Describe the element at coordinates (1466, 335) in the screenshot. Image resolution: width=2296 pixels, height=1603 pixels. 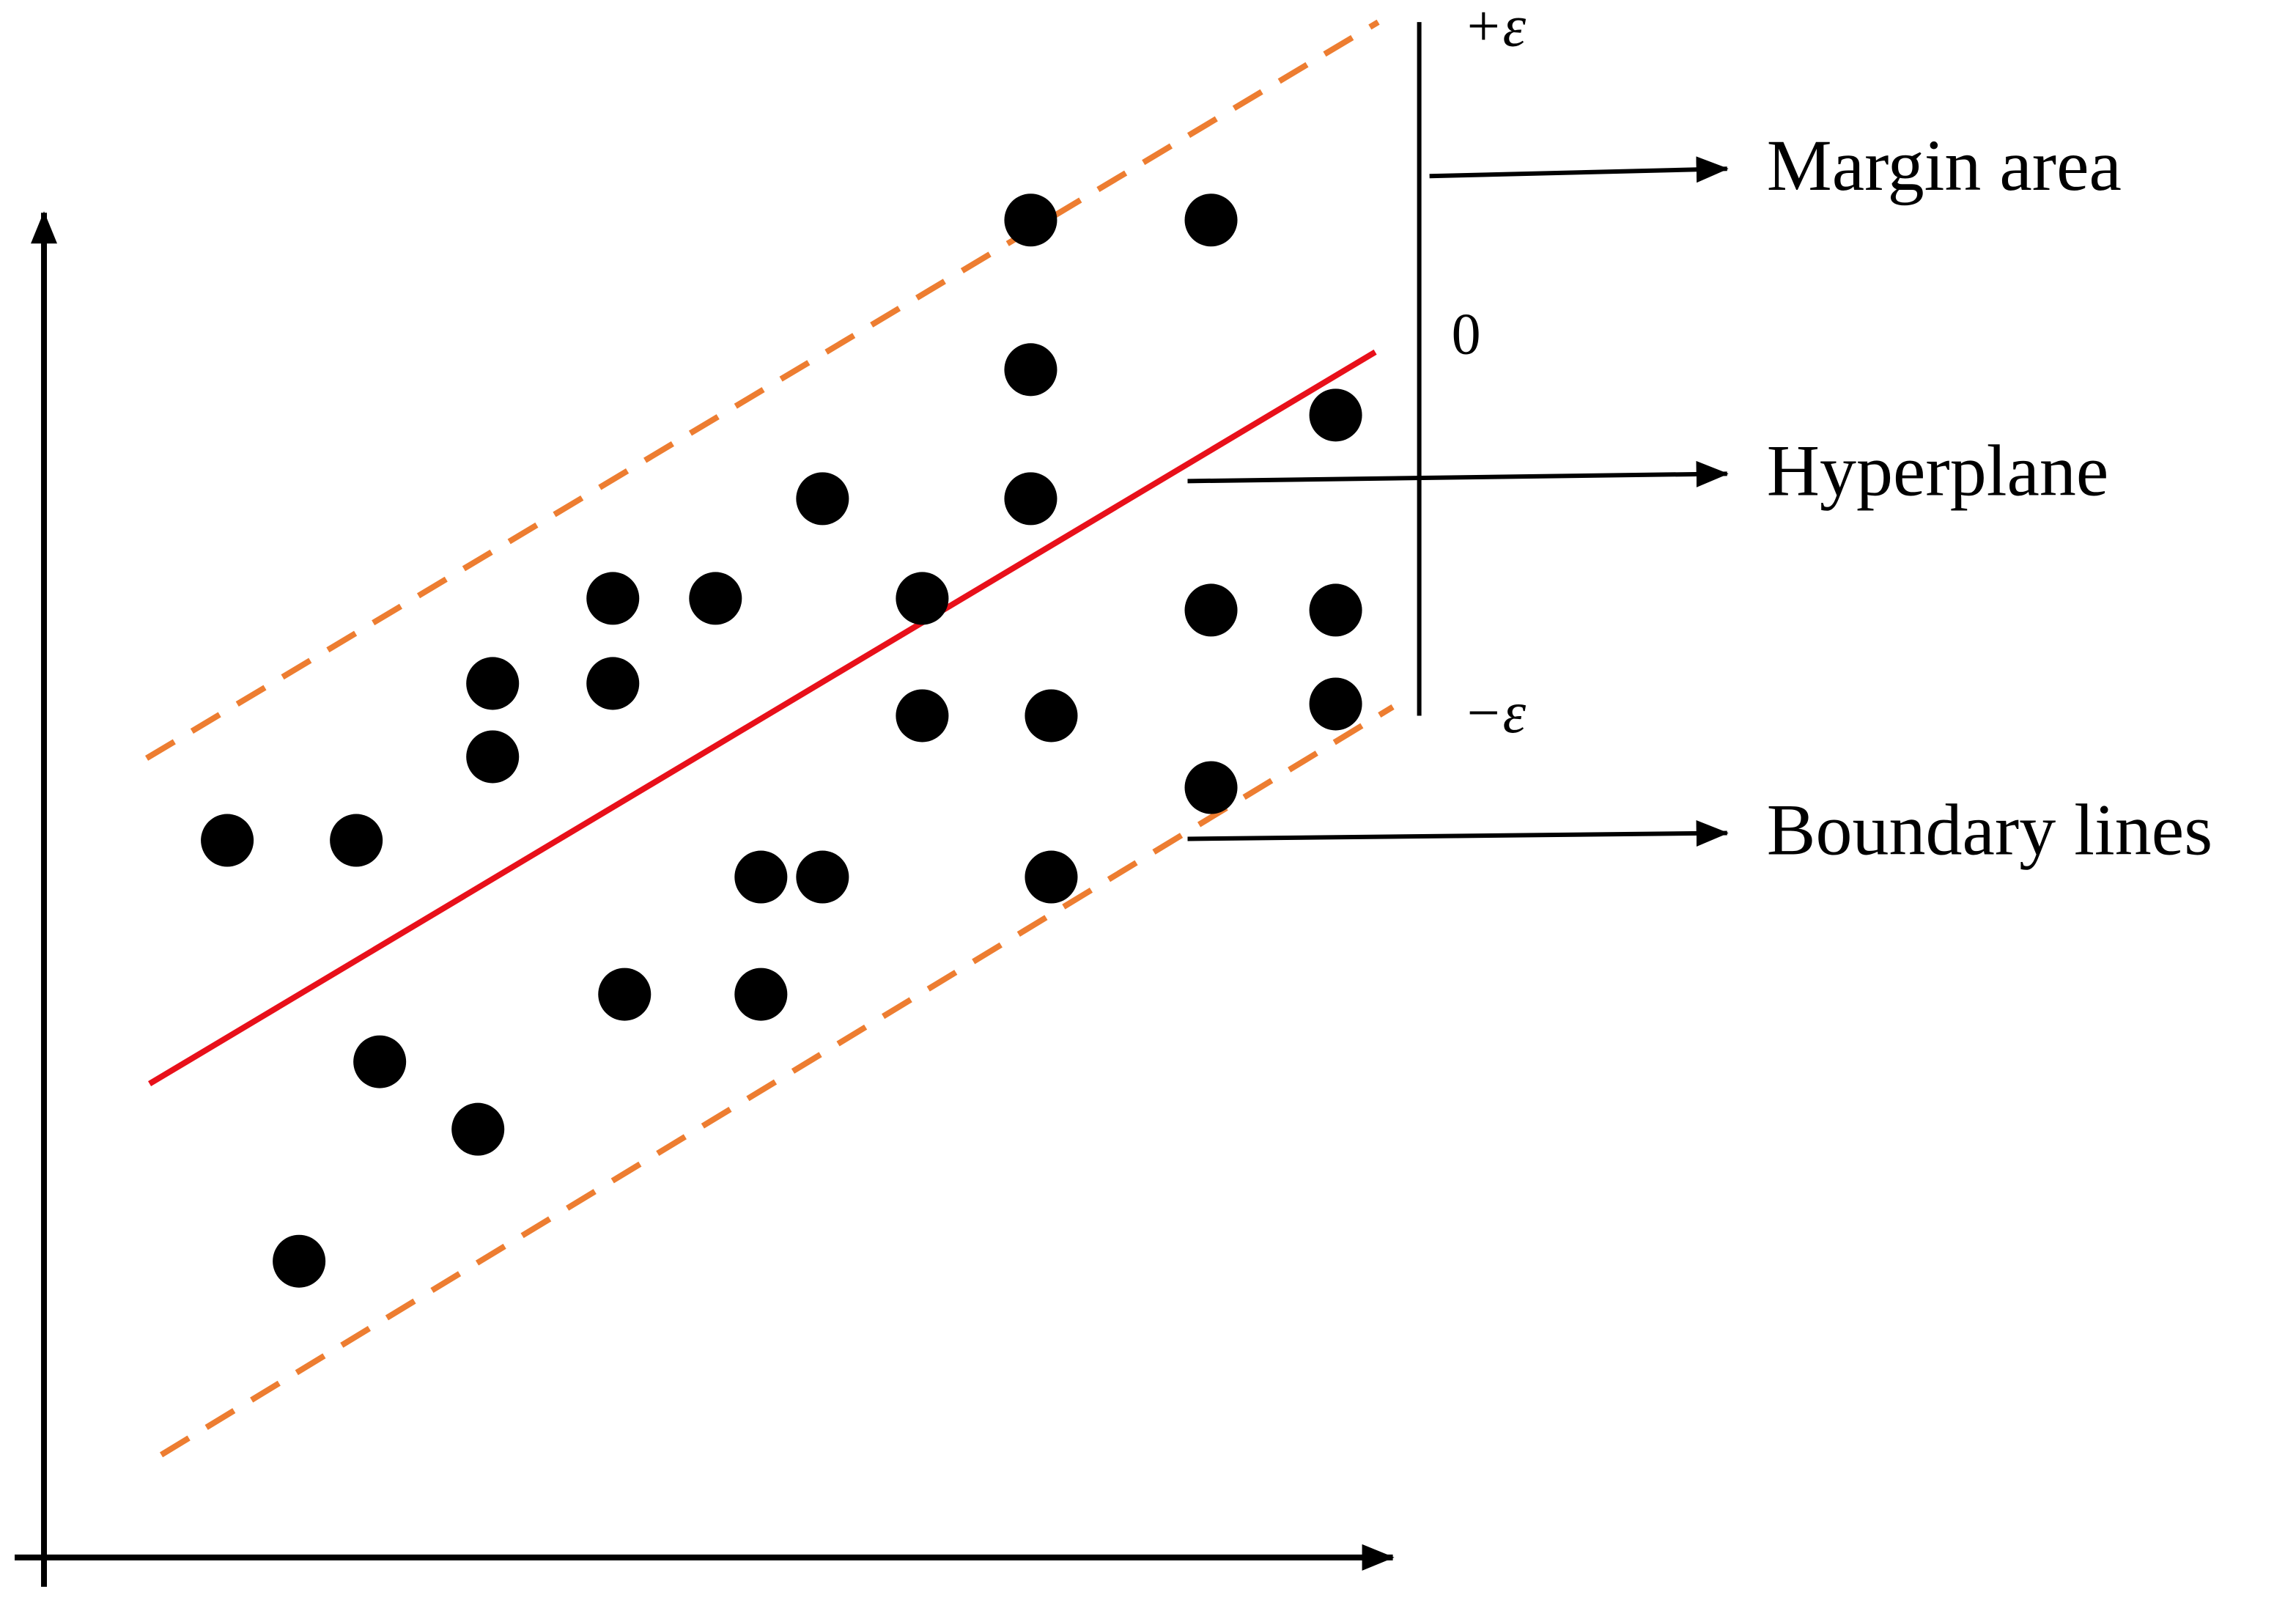
I see `zero-label: 0` at that location.